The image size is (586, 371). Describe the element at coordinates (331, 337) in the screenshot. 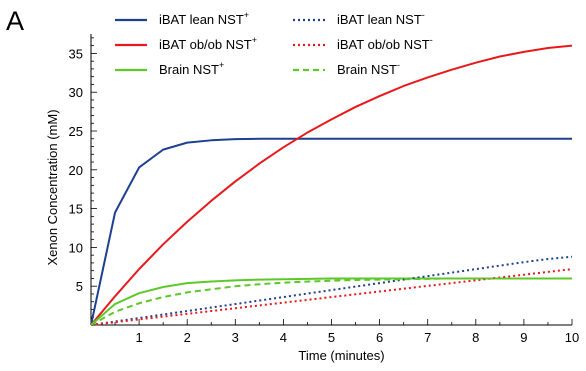

I see `x-tick-label: 5` at that location.